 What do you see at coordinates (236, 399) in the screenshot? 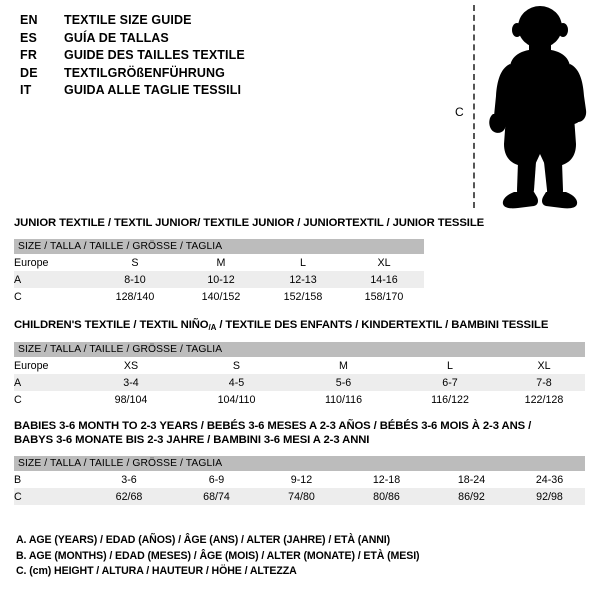
I see `table-cell: 104/110` at bounding box center [236, 399].